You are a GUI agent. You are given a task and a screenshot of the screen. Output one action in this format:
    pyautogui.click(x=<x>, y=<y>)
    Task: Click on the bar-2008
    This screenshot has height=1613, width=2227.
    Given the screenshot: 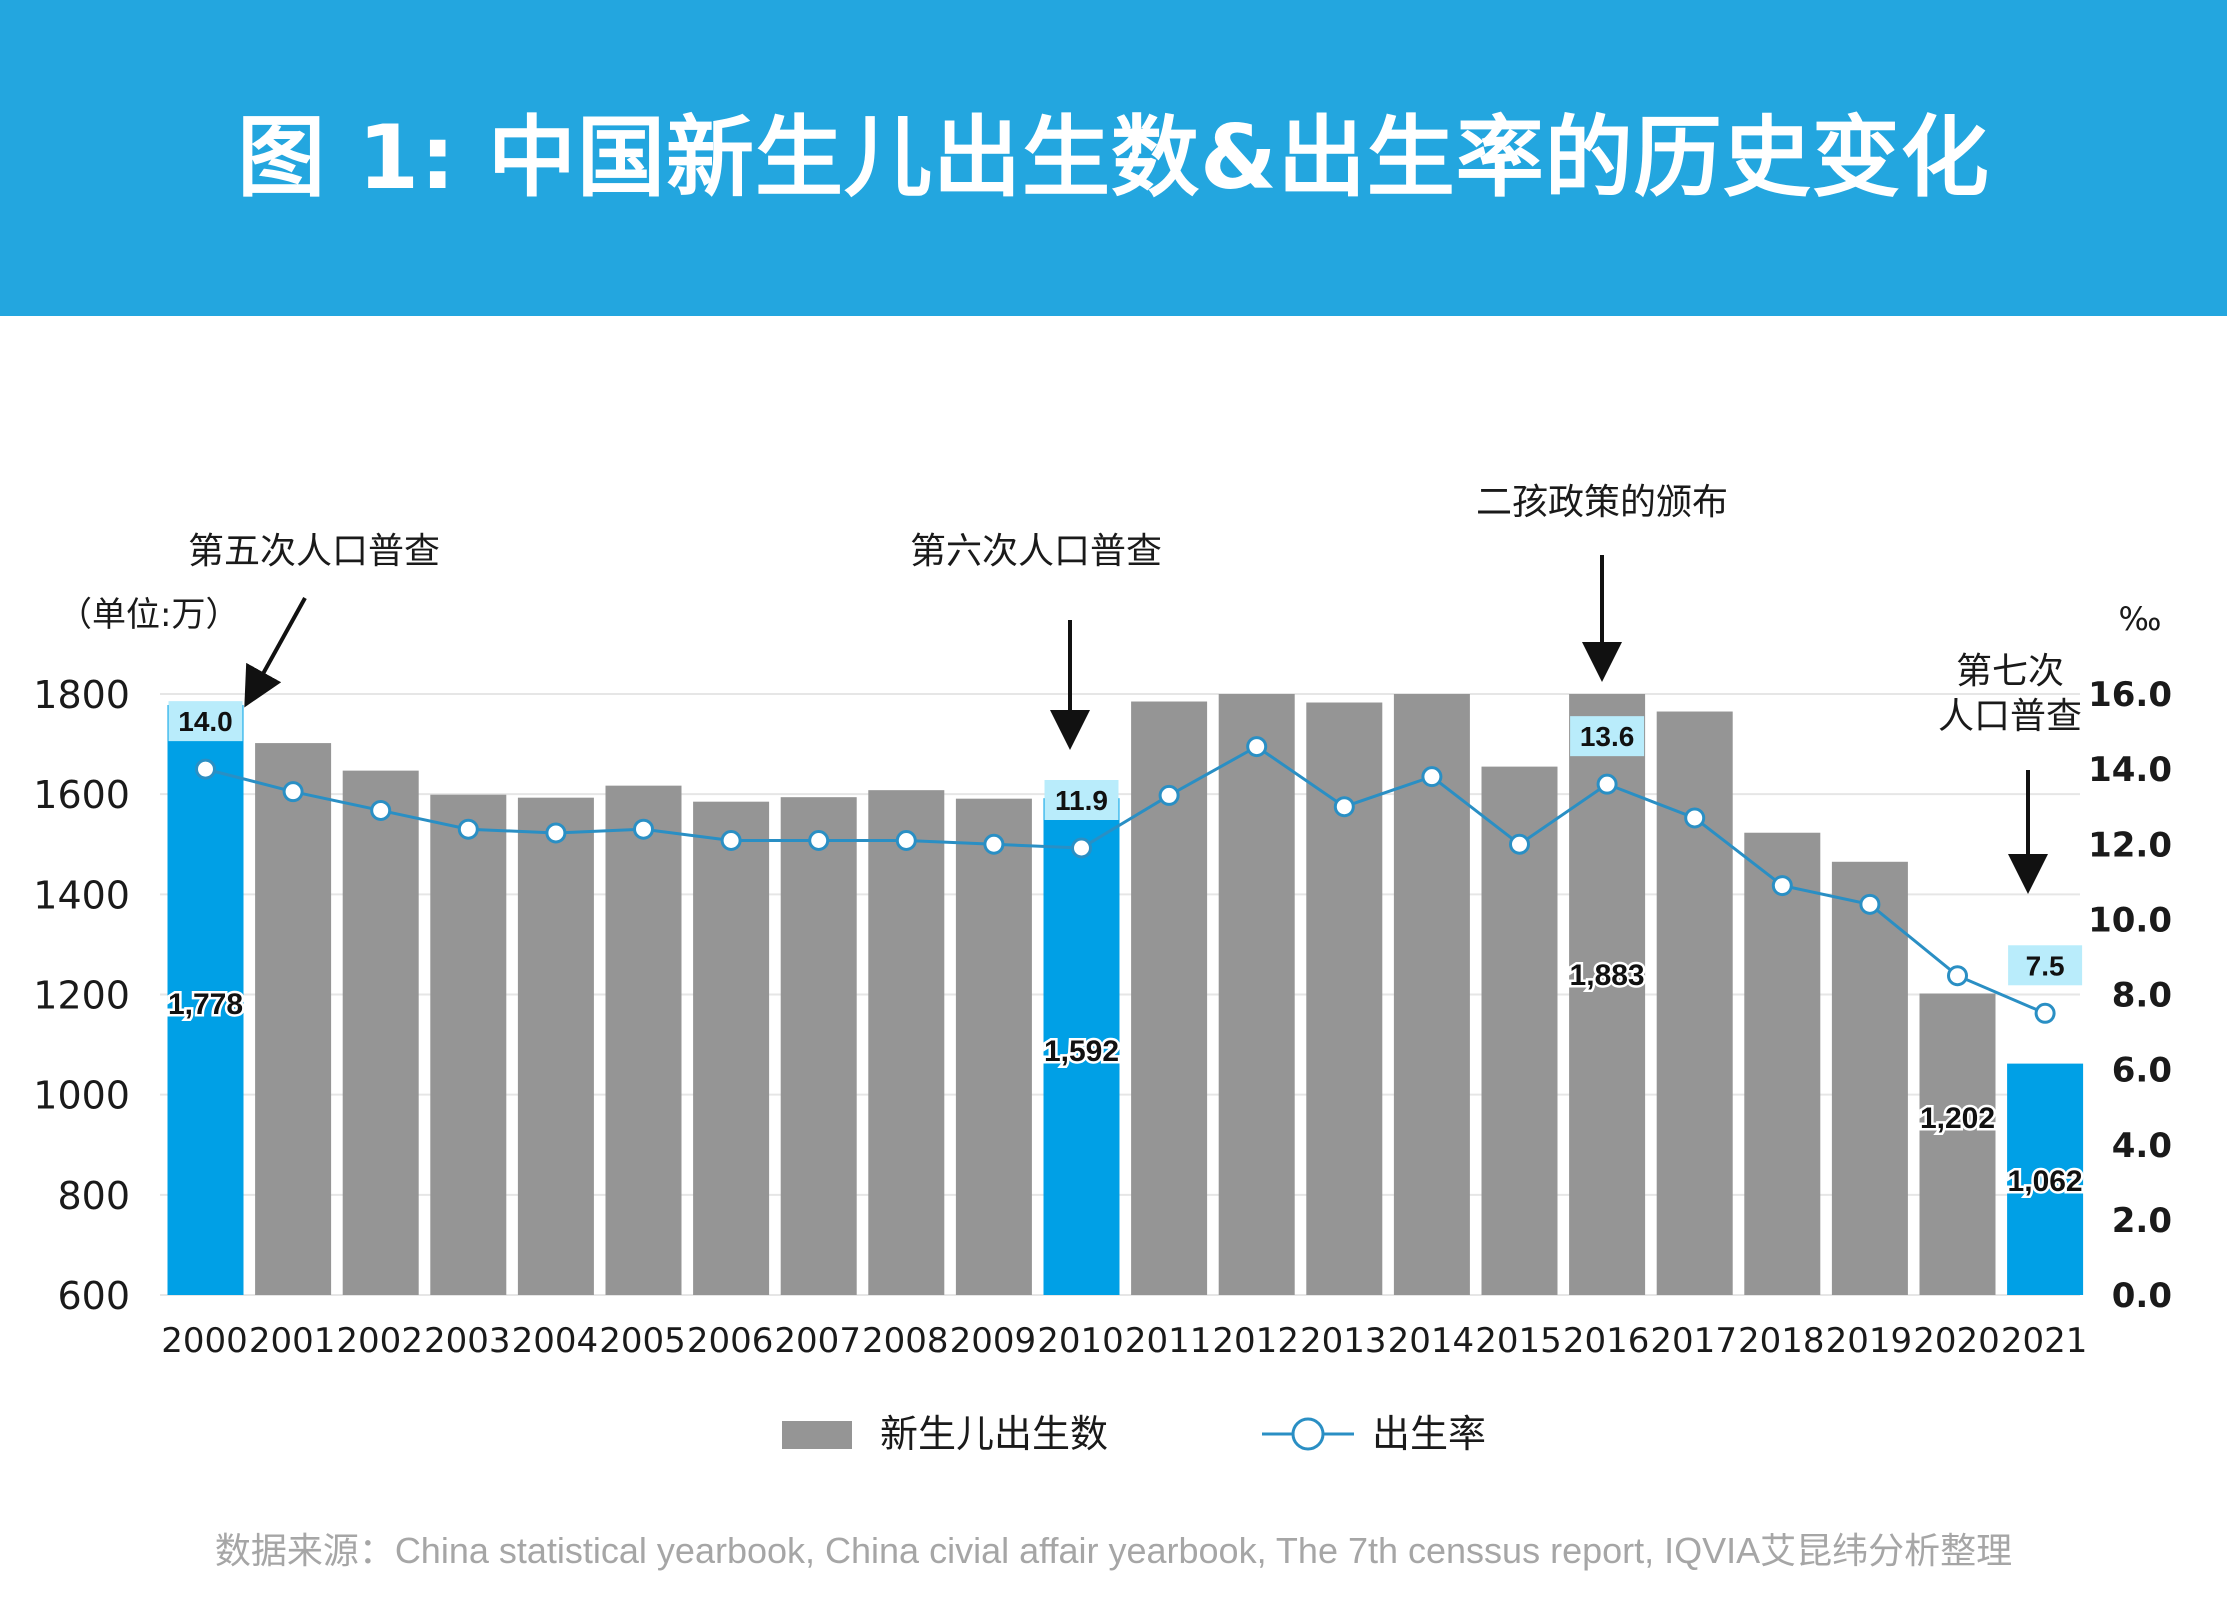 What is the action you would take?
    pyautogui.click(x=906, y=1042)
    